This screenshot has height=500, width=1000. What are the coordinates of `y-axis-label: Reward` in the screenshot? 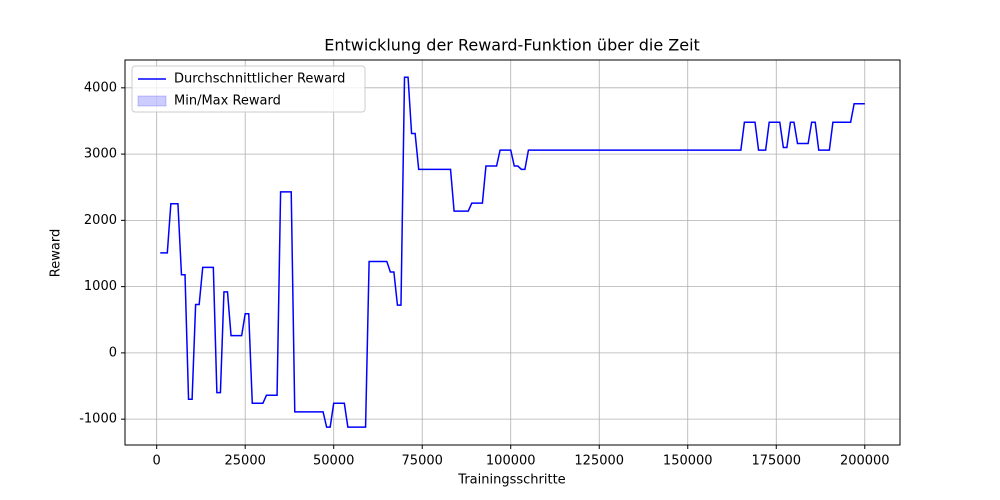 It's located at (56, 253).